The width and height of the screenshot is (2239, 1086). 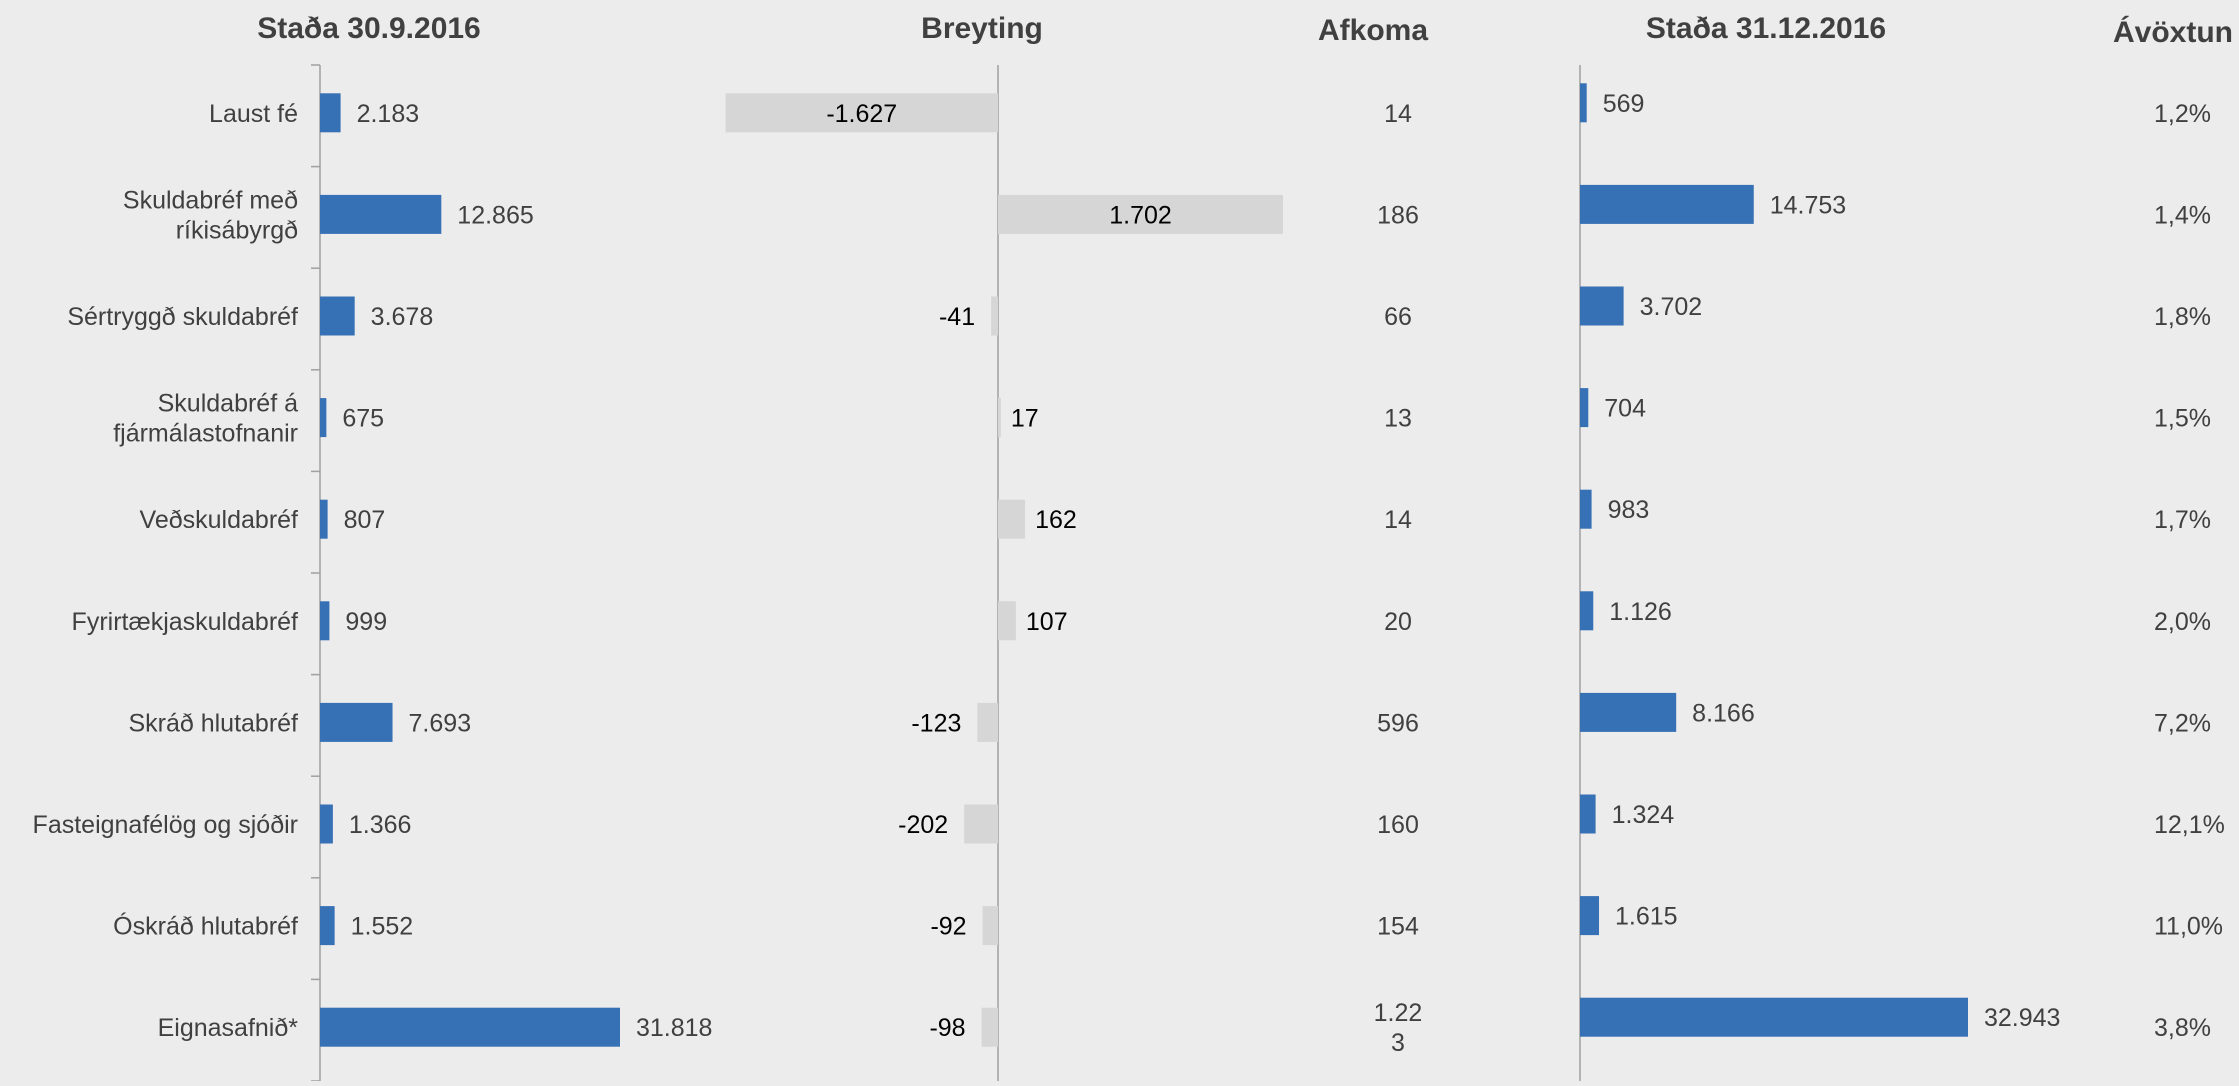 What do you see at coordinates (1646, 917) in the screenshot?
I see `end-value-label: 1.615` at bounding box center [1646, 917].